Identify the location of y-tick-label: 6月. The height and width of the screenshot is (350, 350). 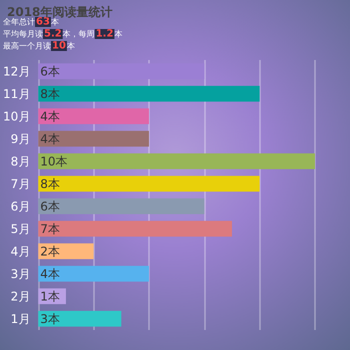
(20, 206).